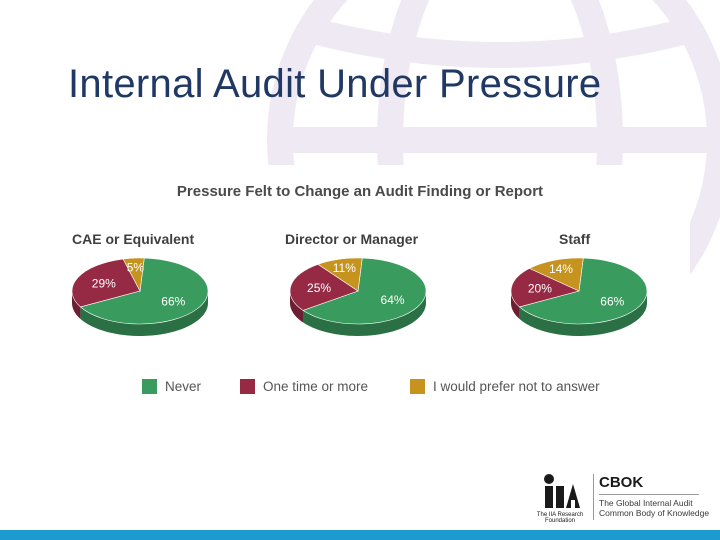 The height and width of the screenshot is (540, 720). I want to click on iia-caption-line2: Foundation, so click(560, 521).